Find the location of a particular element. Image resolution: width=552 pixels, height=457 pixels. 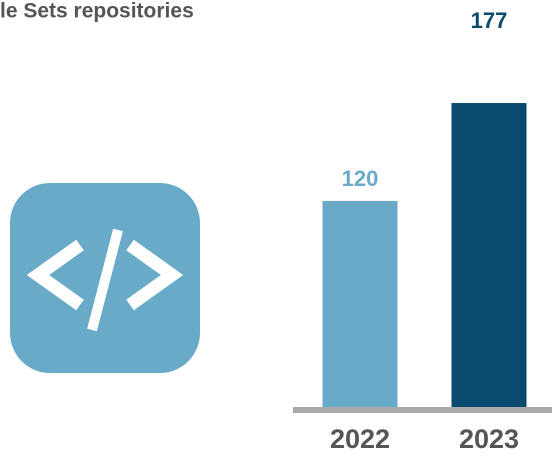

icon-slash is located at coordinates (105, 280).